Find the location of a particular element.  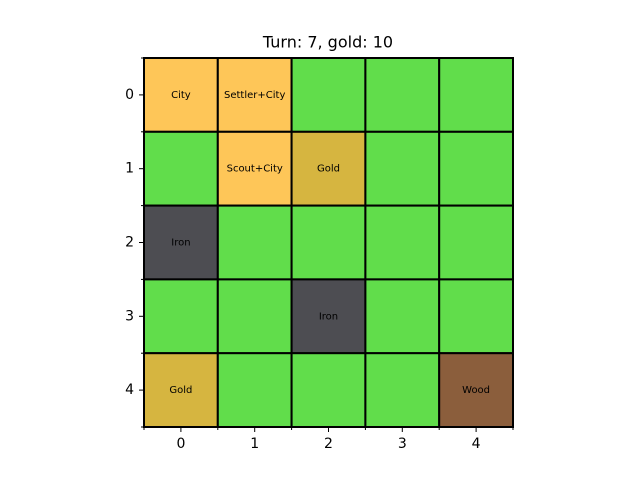

x-tick-label: 4 is located at coordinates (476, 444).